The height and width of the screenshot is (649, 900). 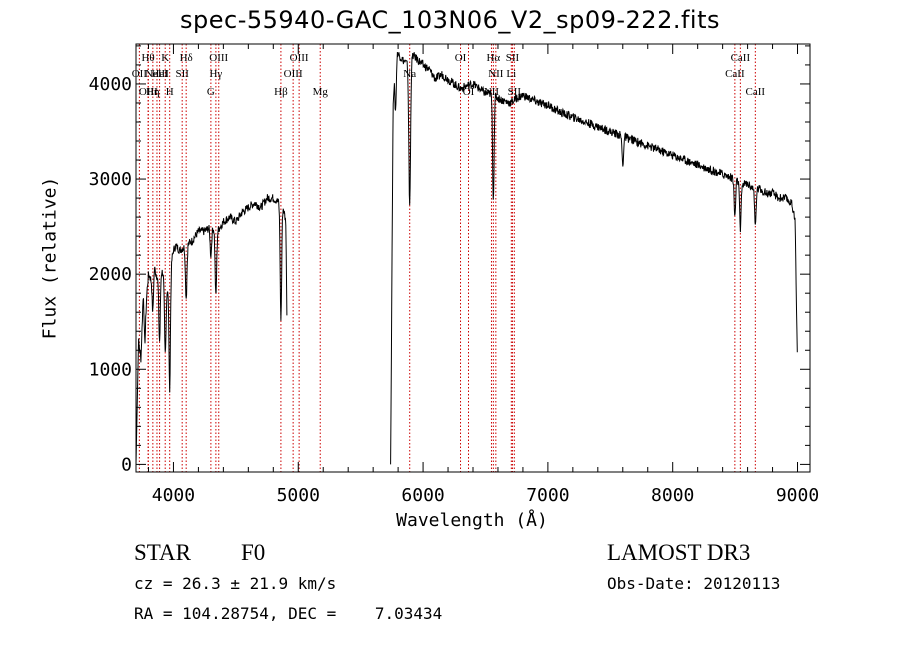 I want to click on y-tick-label: 4000, so click(x=110, y=84).